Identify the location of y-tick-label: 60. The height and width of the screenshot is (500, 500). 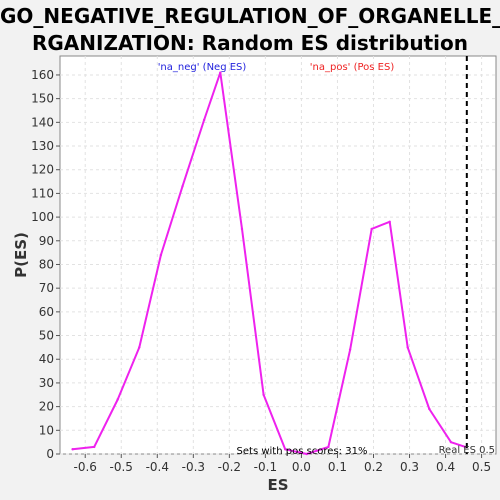
(46, 312).